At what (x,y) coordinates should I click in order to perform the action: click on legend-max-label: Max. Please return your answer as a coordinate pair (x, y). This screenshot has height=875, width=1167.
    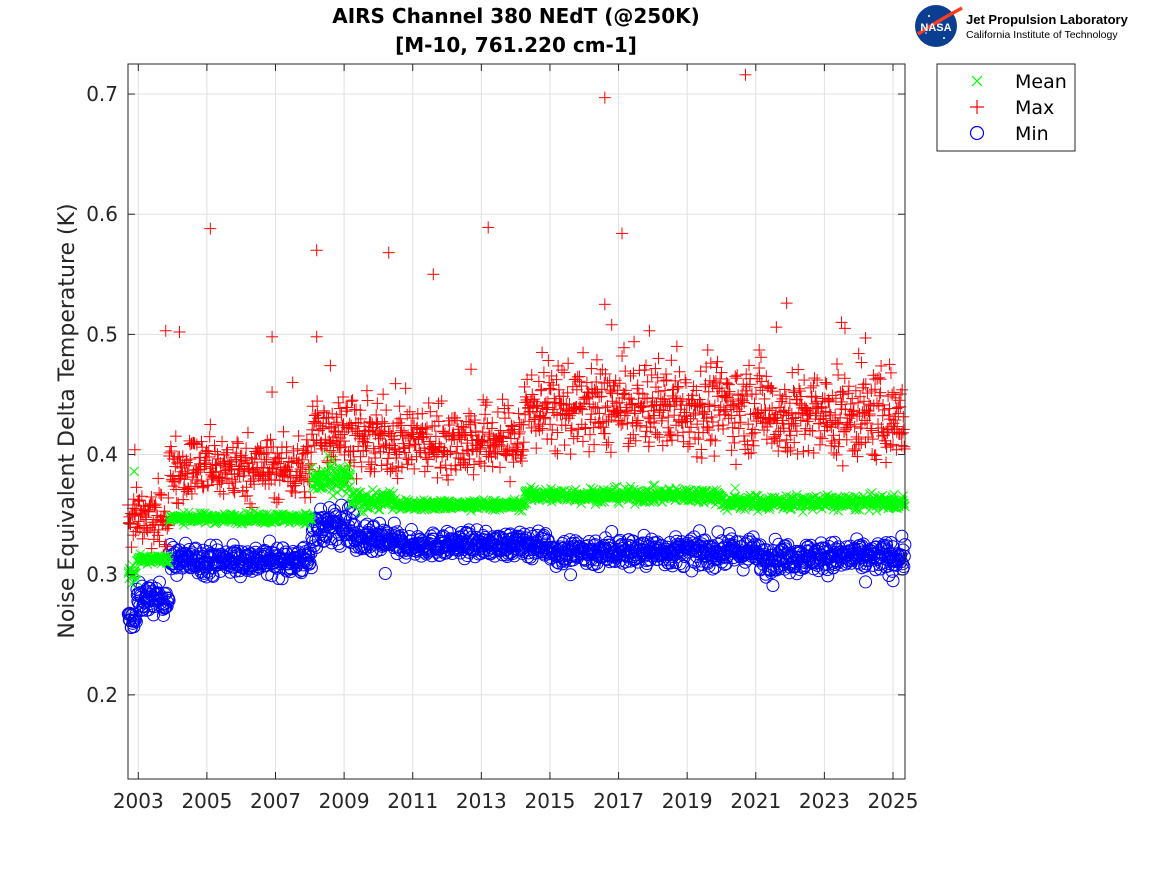
    Looking at the image, I should click on (1034, 108).